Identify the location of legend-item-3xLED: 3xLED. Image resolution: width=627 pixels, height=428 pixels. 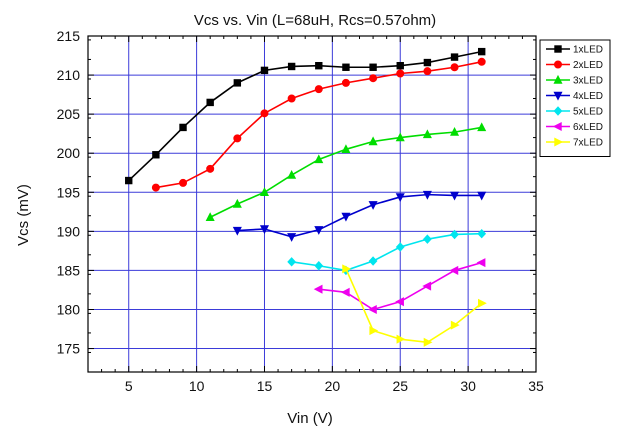
(574, 80).